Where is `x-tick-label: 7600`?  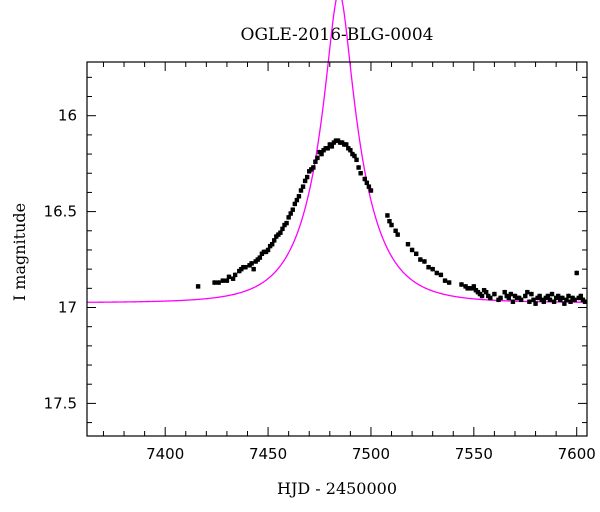
x-tick-label: 7600 is located at coordinates (577, 454).